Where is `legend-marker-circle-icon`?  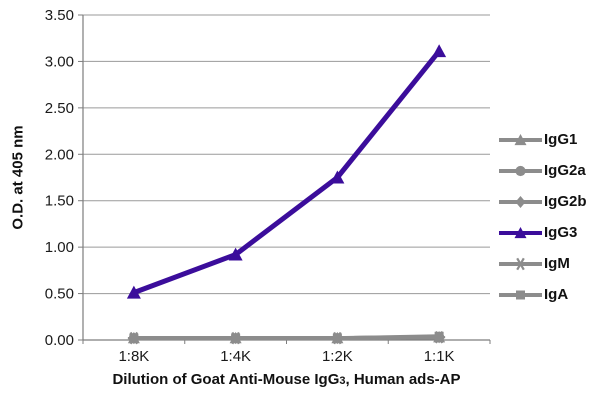
legend-marker-circle-icon is located at coordinates (520, 170).